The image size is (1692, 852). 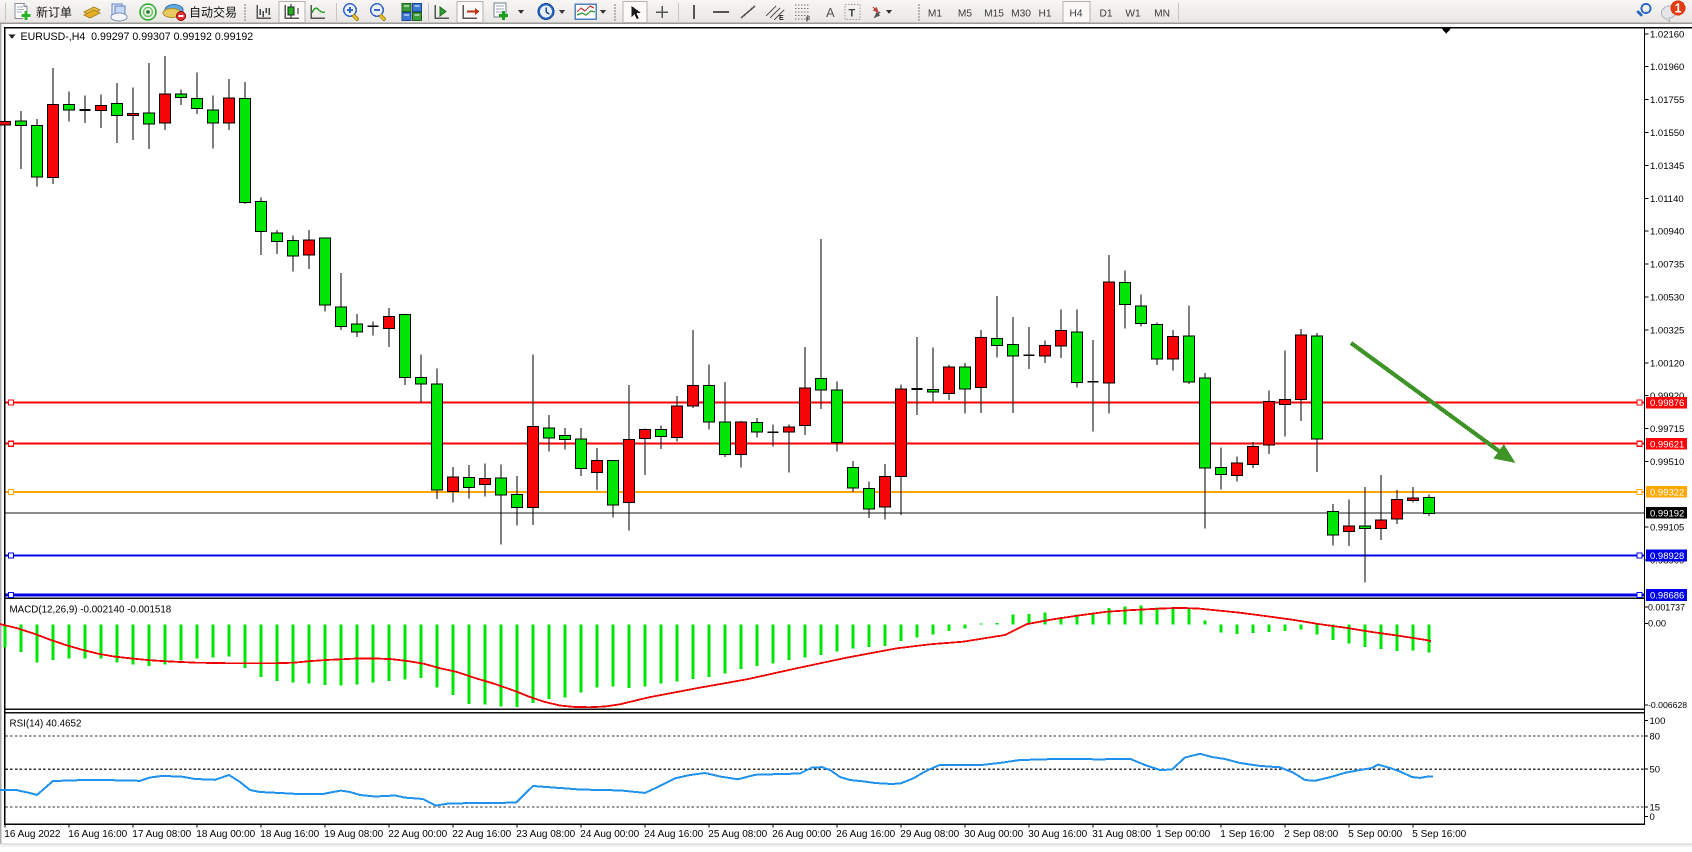 I want to click on svg-text: 15, so click(x=1655, y=807).